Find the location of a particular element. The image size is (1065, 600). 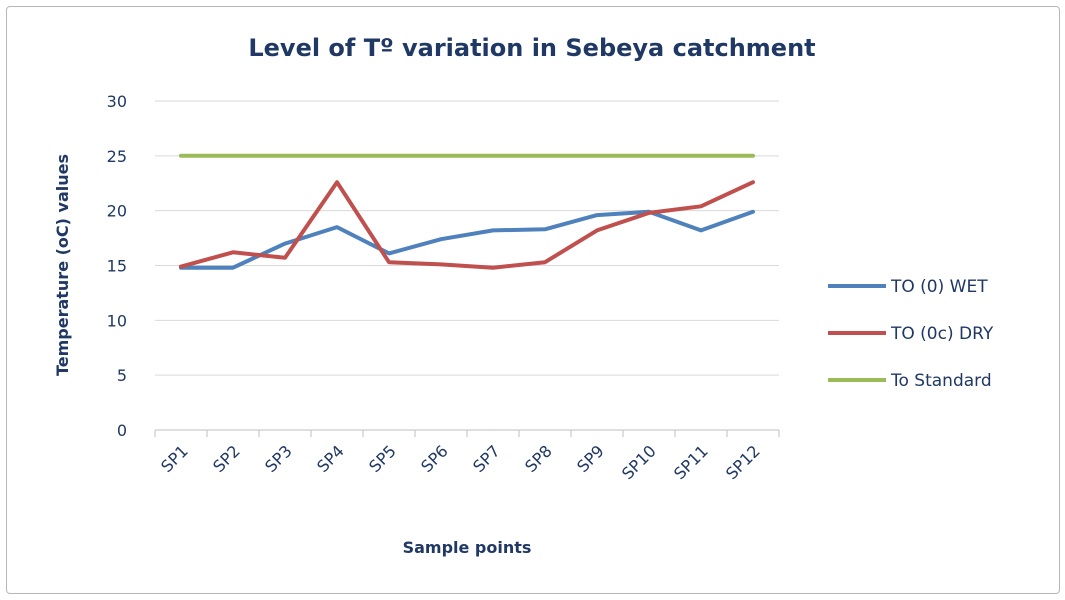

y-axis-title: Temperature (oC) values is located at coordinates (62, 265).